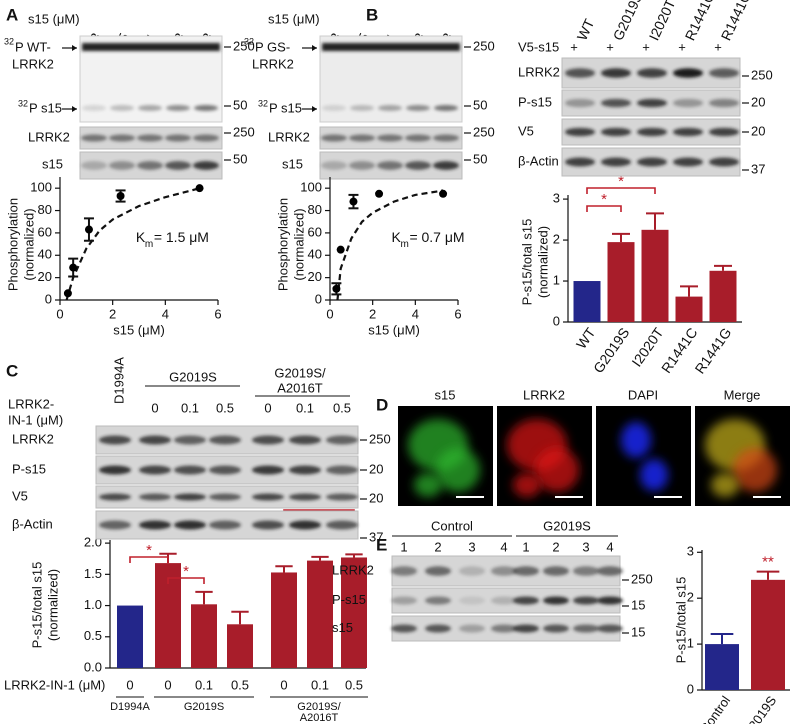 The height and width of the screenshot is (724, 800). What do you see at coordinates (538, 160) in the screenshot?
I see `row-label: β-Actin` at bounding box center [538, 160].